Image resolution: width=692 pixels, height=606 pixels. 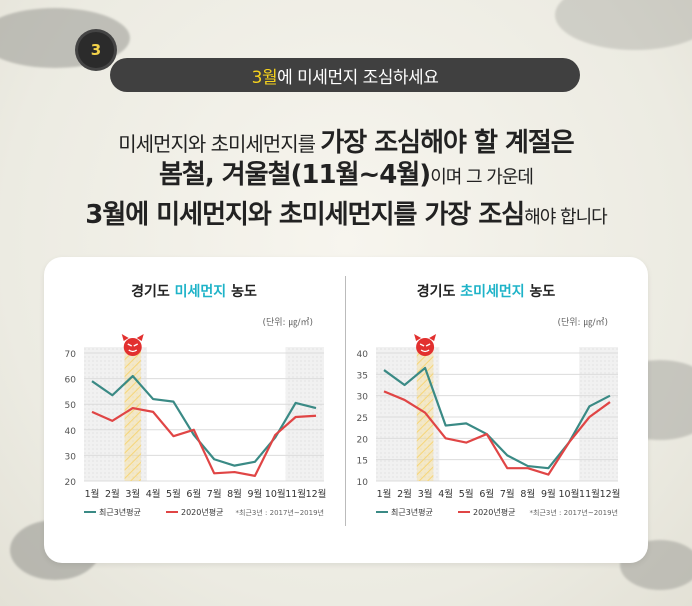 I want to click on chart-title: 경기도 초미세먼지 농도, so click(x=486, y=291).